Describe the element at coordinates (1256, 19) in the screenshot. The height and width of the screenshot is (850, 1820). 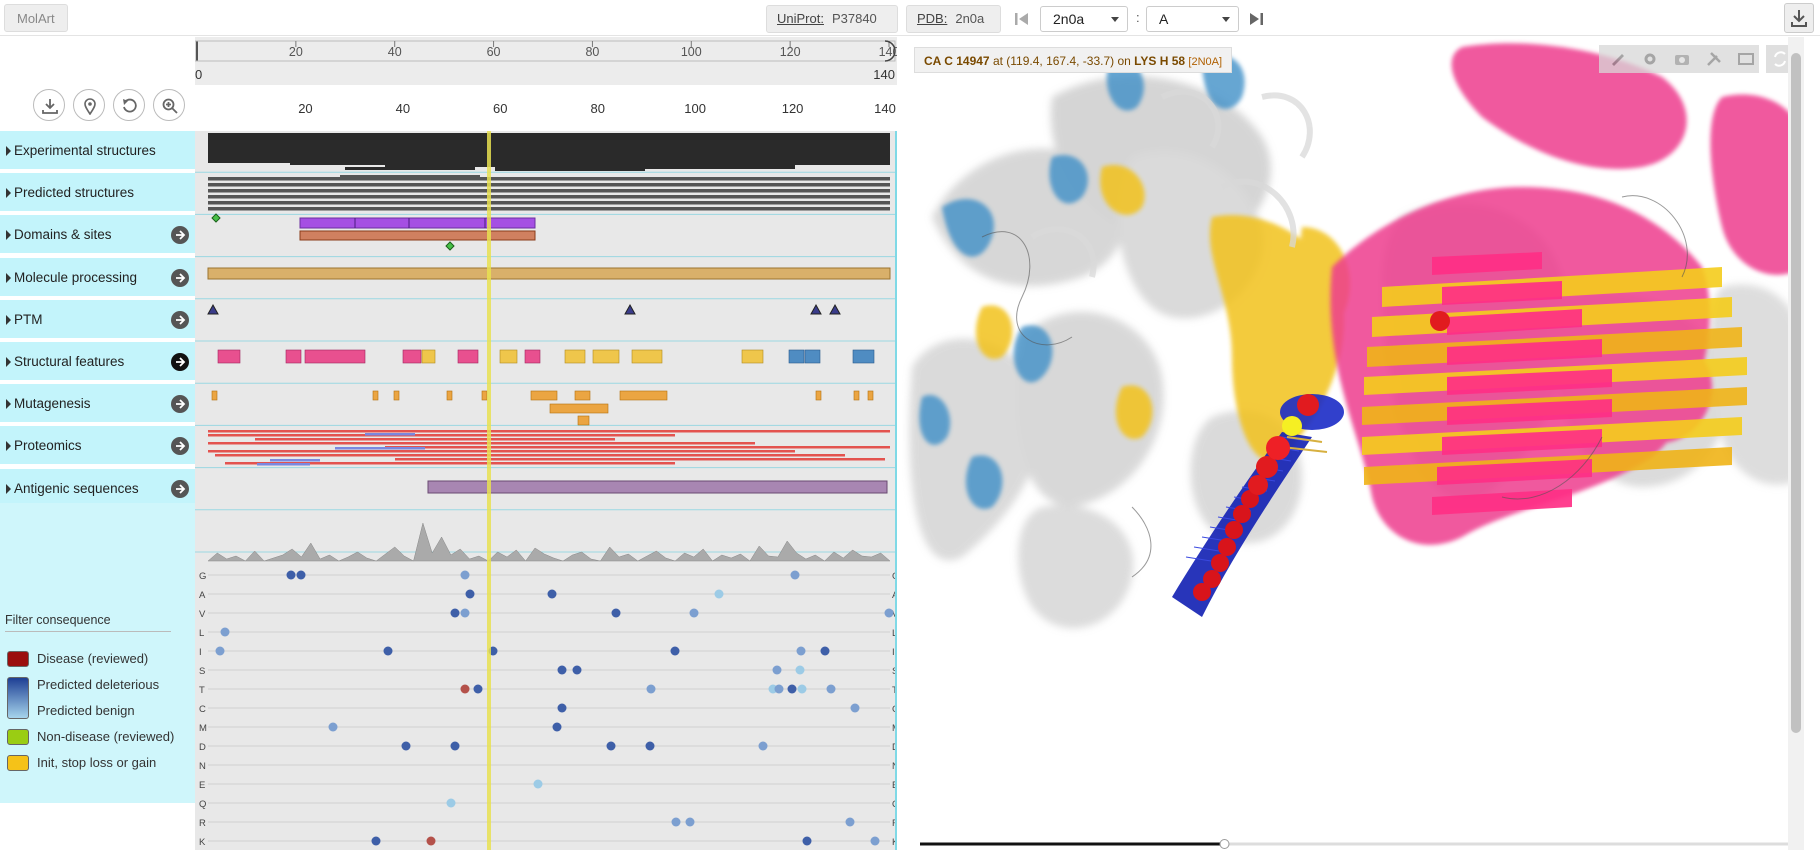
I see `last-structure-icon` at that location.